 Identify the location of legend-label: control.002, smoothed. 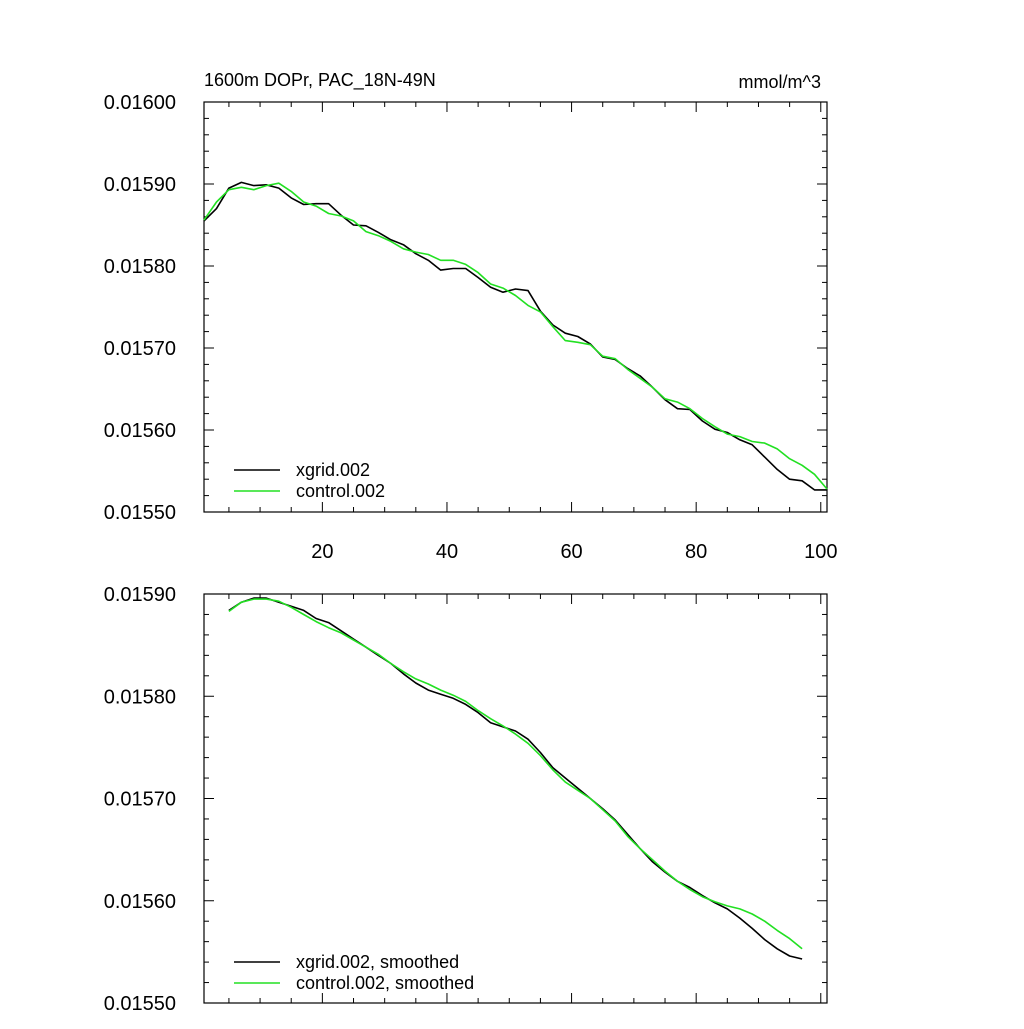
(385, 983).